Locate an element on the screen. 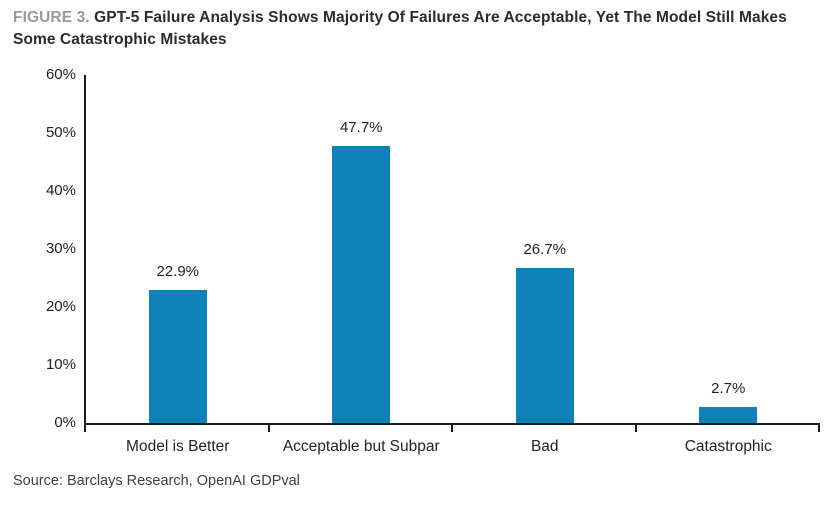  bar-value-label: 22.9% is located at coordinates (178, 272).